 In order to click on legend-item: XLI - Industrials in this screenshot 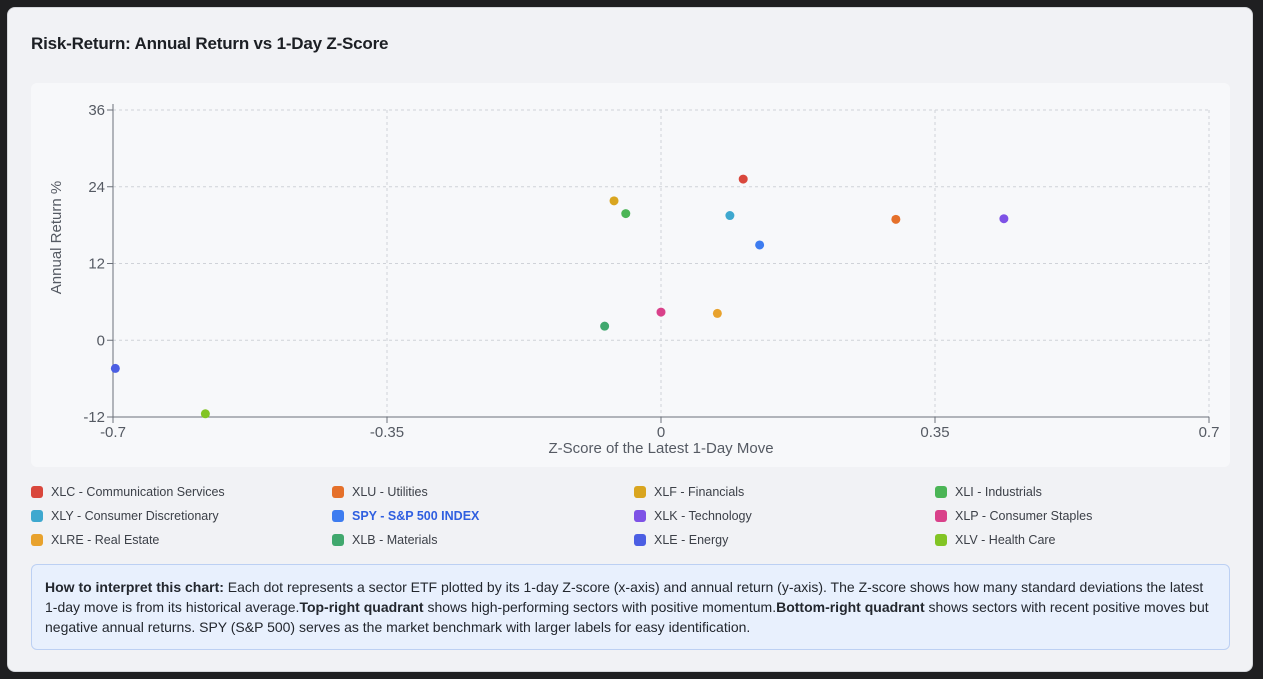, I will do `click(988, 492)`.